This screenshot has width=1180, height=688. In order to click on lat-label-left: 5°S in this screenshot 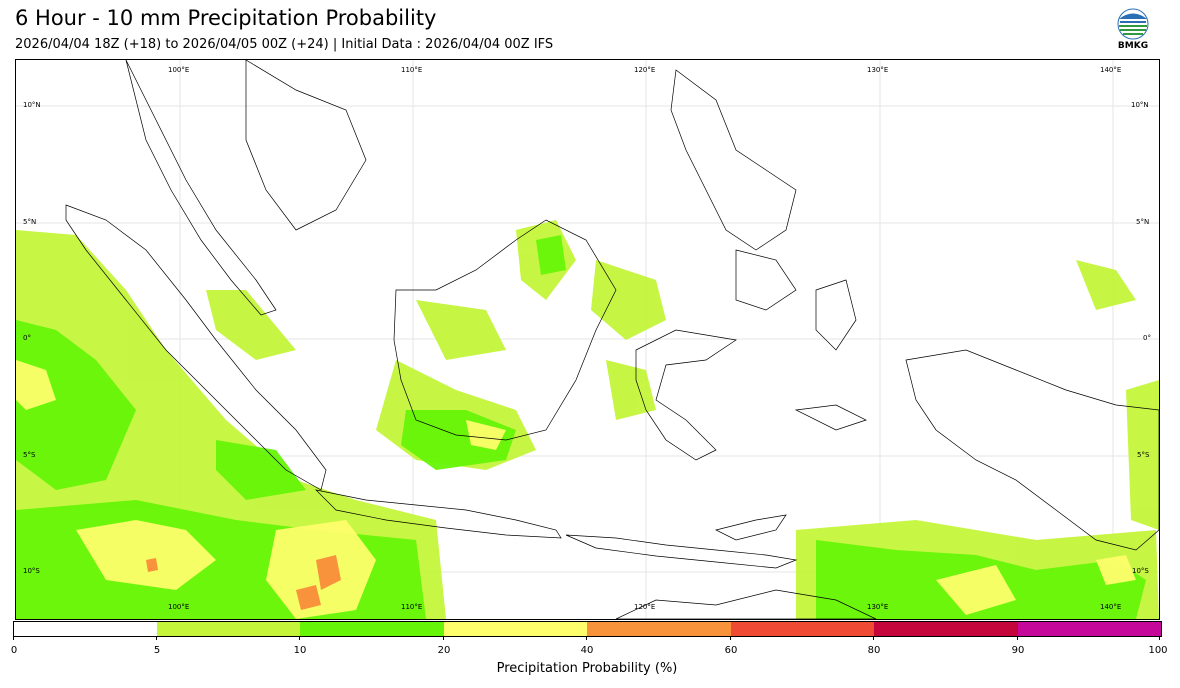, I will do `click(29, 455)`.